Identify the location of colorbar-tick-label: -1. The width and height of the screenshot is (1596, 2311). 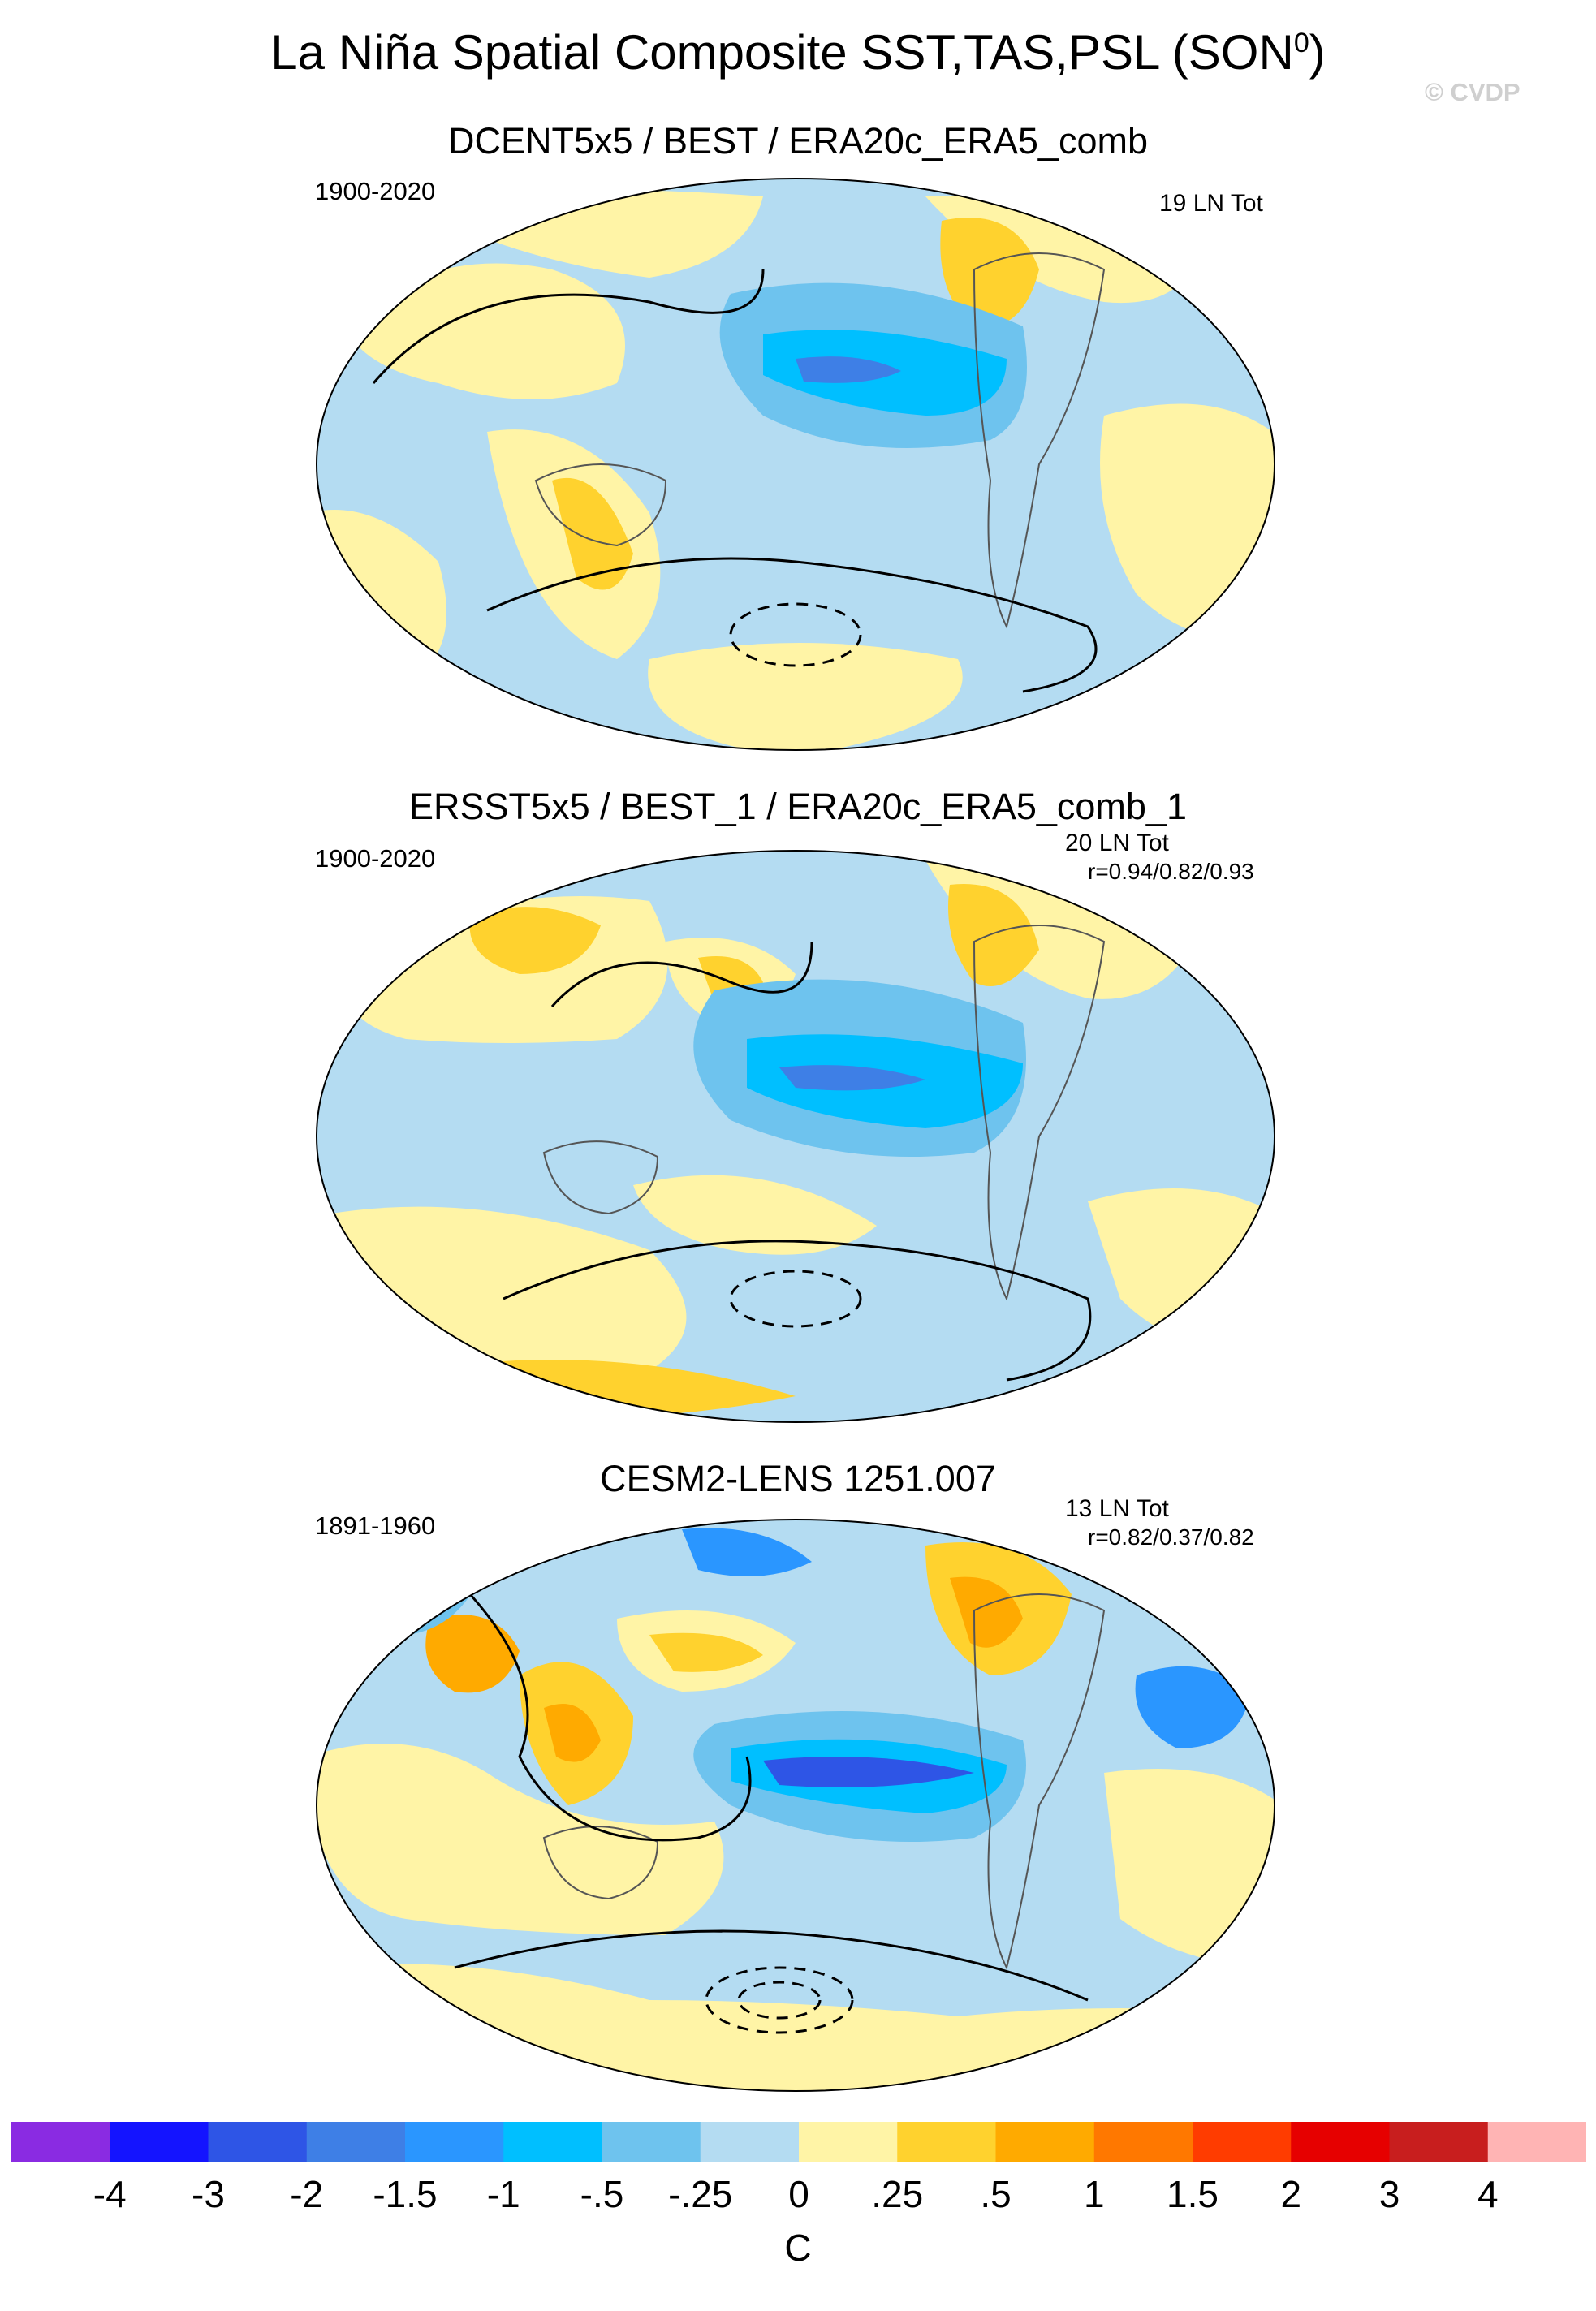
(503, 2194).